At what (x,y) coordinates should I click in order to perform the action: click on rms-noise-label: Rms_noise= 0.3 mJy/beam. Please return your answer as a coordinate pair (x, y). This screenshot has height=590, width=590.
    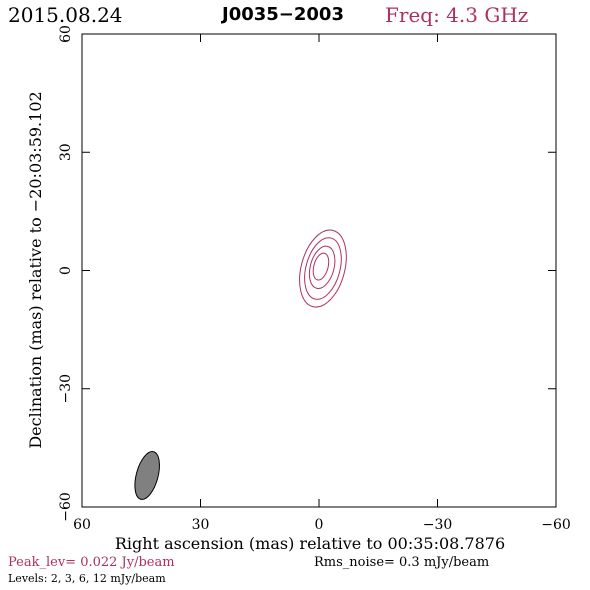
    Looking at the image, I should click on (402, 562).